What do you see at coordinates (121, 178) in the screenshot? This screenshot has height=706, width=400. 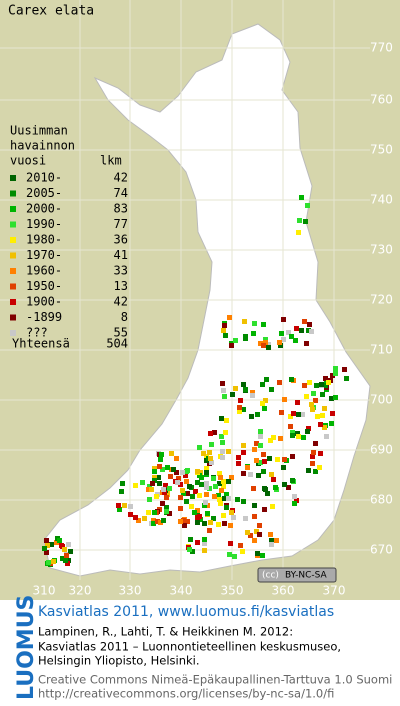 I see `legend-count: 42` at bounding box center [121, 178].